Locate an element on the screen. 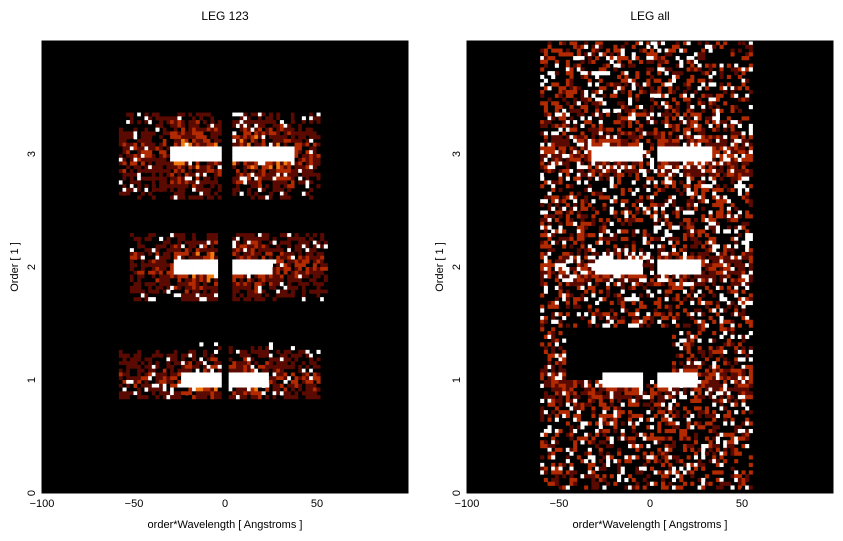 This screenshot has width=843, height=541. x-axis-label: order*Wavelength [ Angstroms ] is located at coordinates (225, 525).